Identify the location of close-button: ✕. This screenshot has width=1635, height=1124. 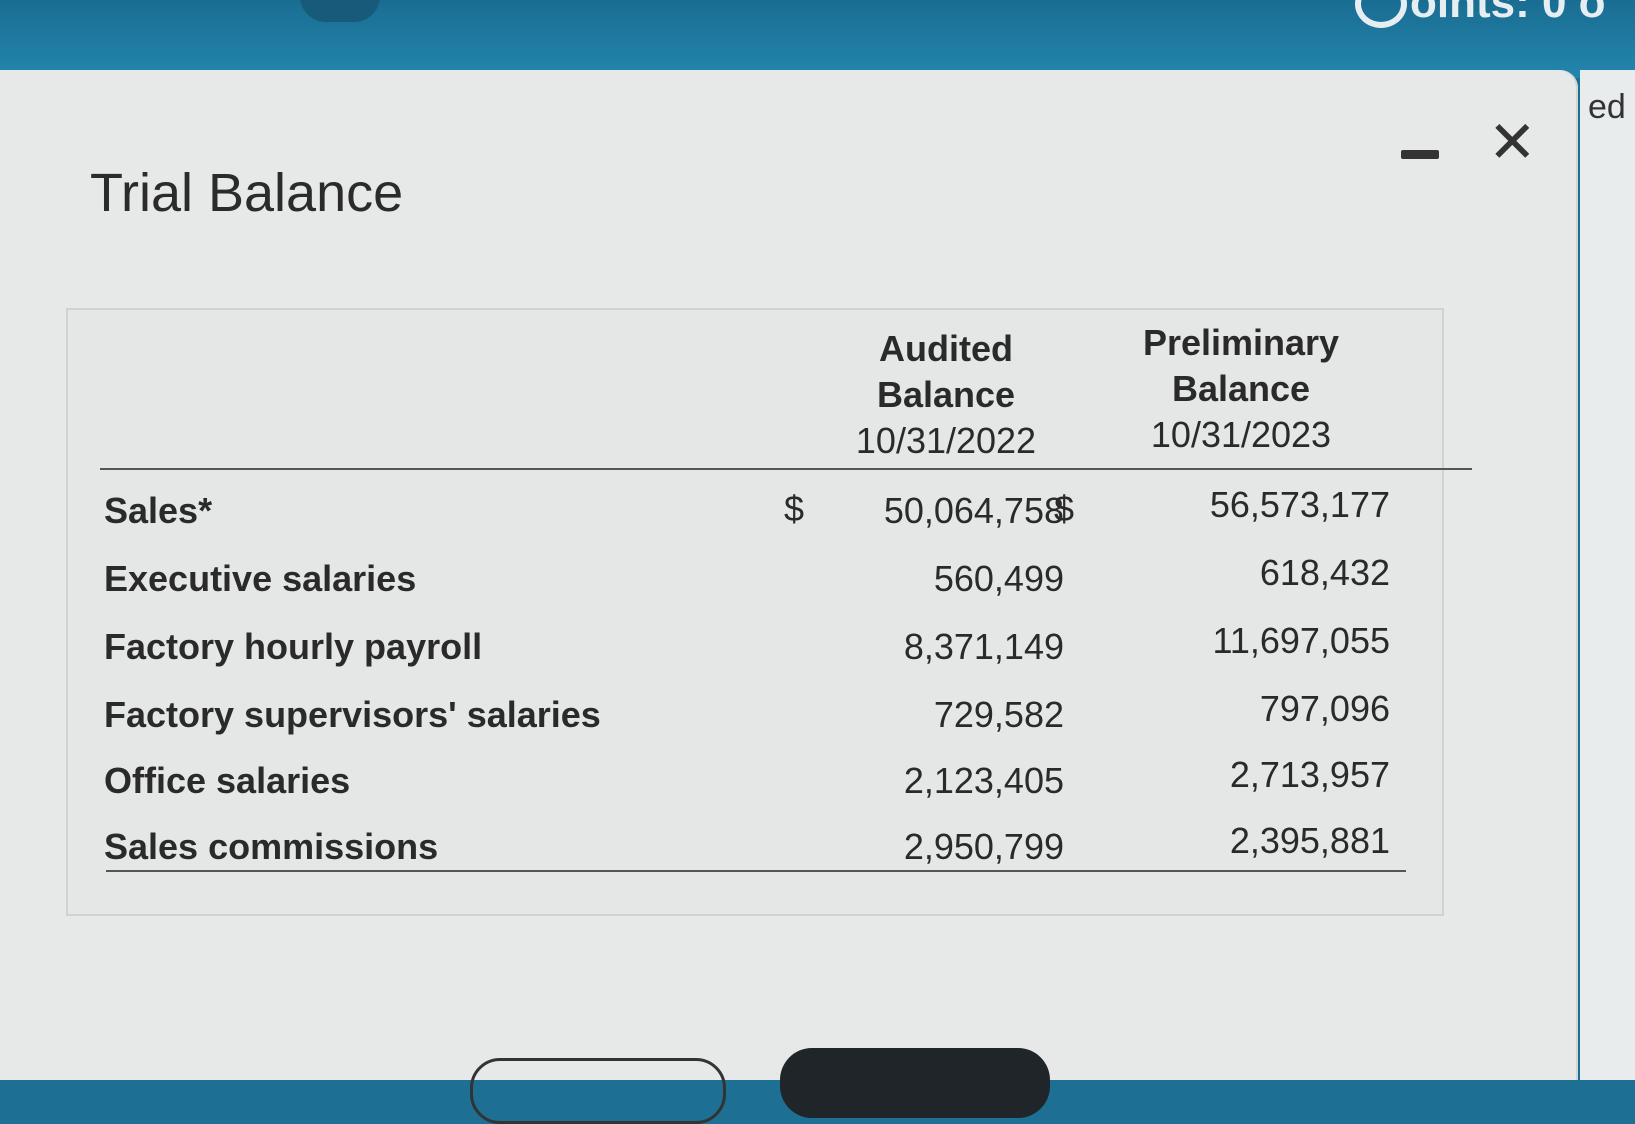
(1512, 143).